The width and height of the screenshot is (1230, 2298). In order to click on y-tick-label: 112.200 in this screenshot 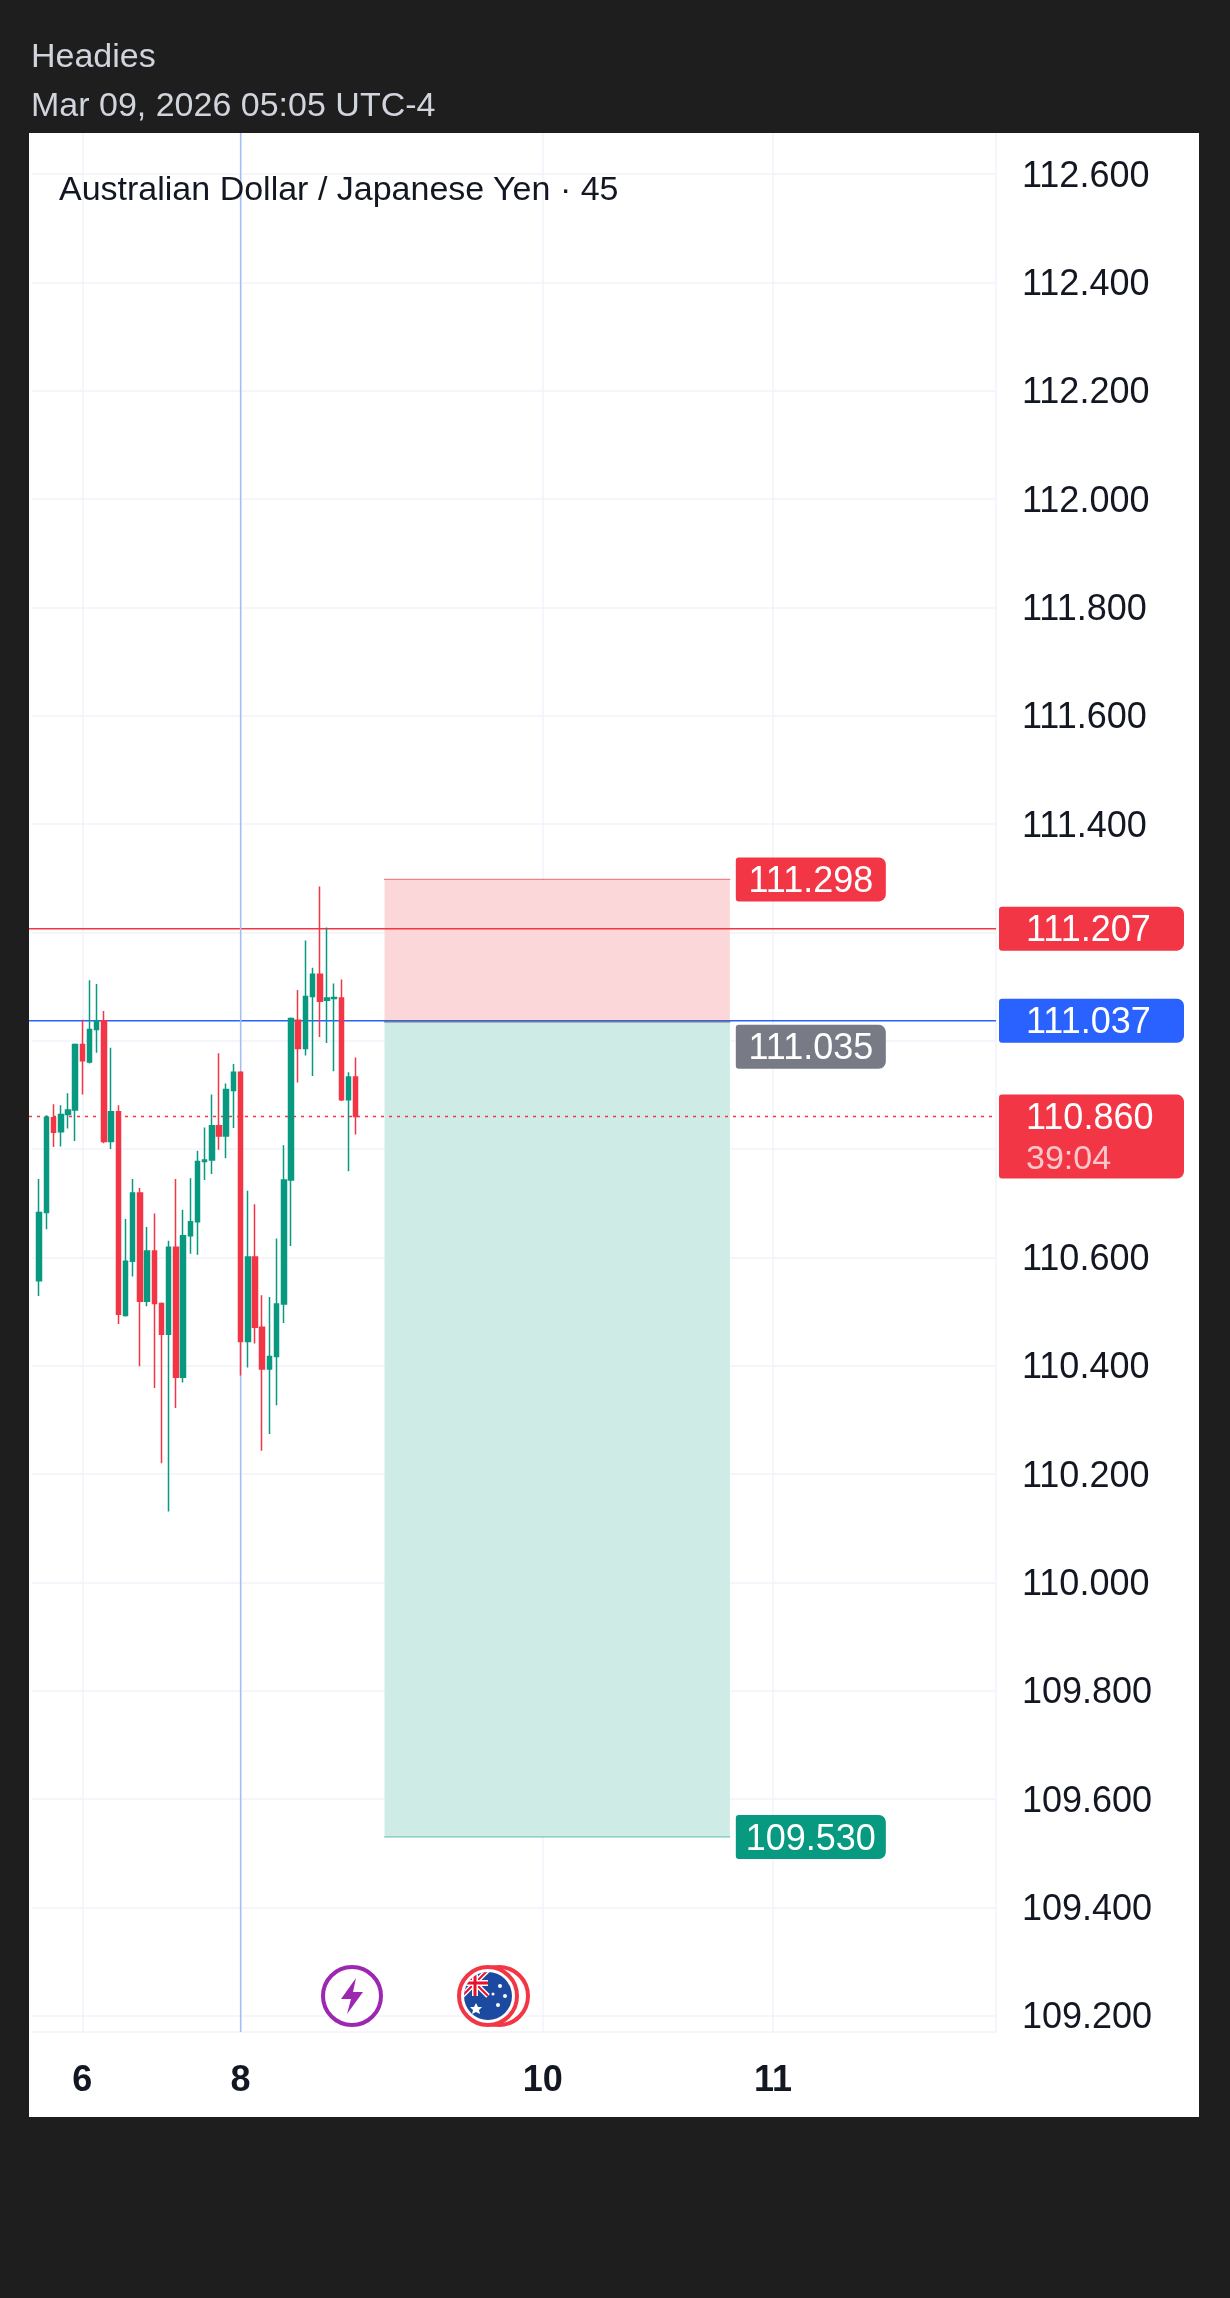, I will do `click(1086, 391)`.